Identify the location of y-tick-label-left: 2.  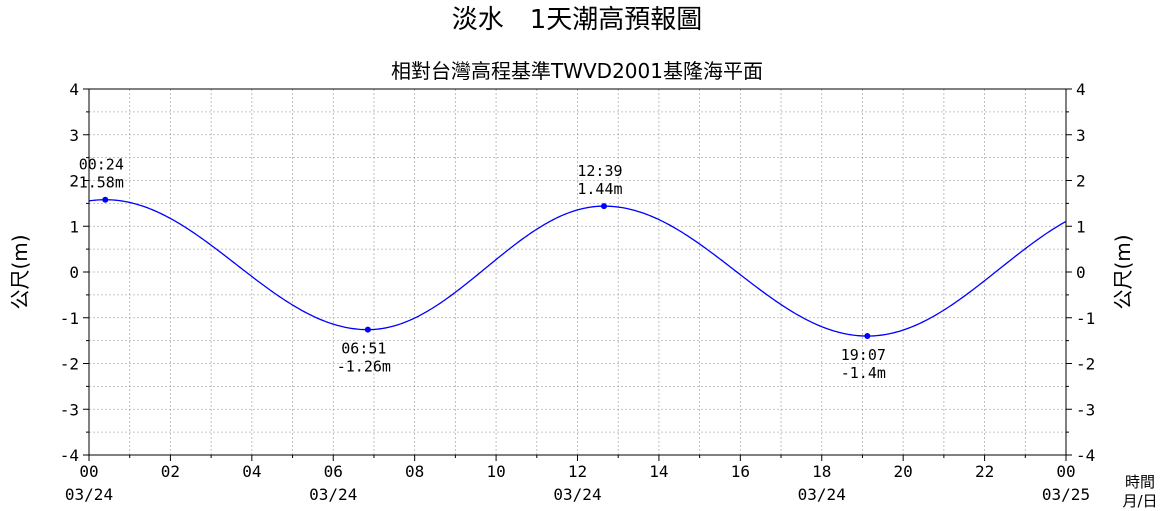
(74, 181).